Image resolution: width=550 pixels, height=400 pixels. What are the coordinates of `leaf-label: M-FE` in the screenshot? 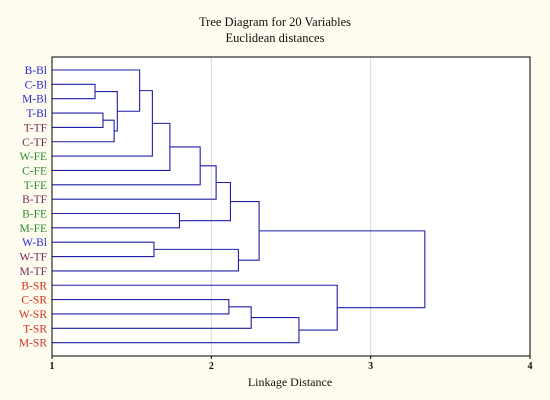 It's located at (33, 229).